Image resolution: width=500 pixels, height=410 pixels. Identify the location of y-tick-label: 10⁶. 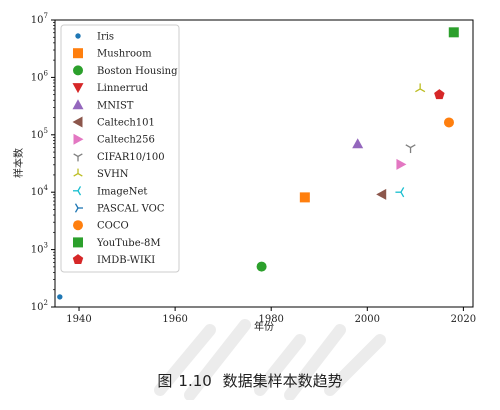
(40, 76).